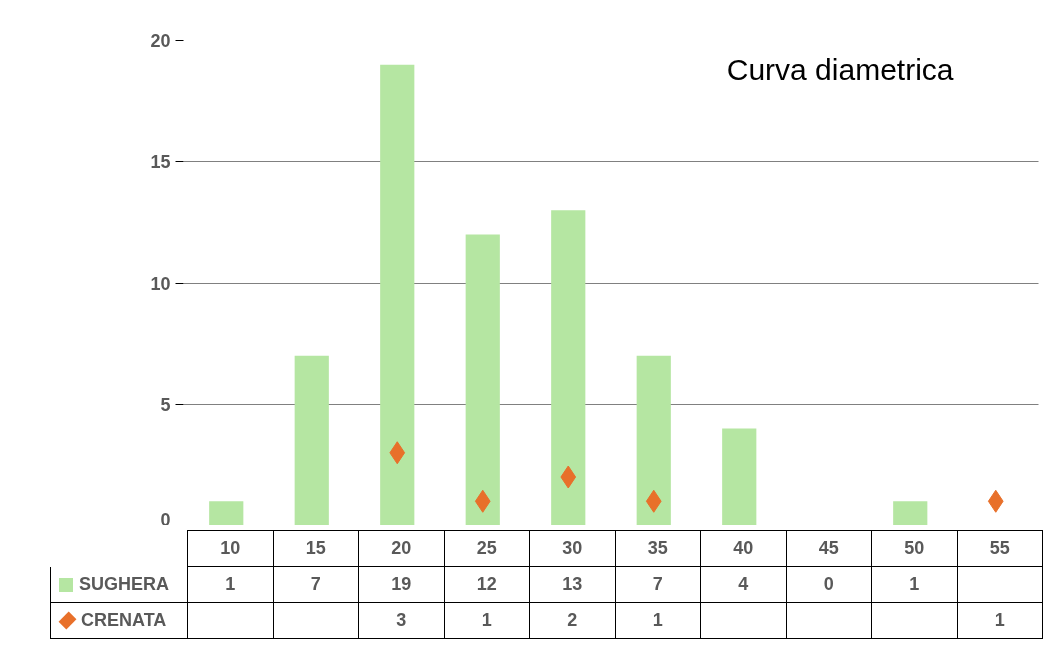 The height and width of the screenshot is (664, 1057). I want to click on legend-label: CRENATA, so click(119, 621).